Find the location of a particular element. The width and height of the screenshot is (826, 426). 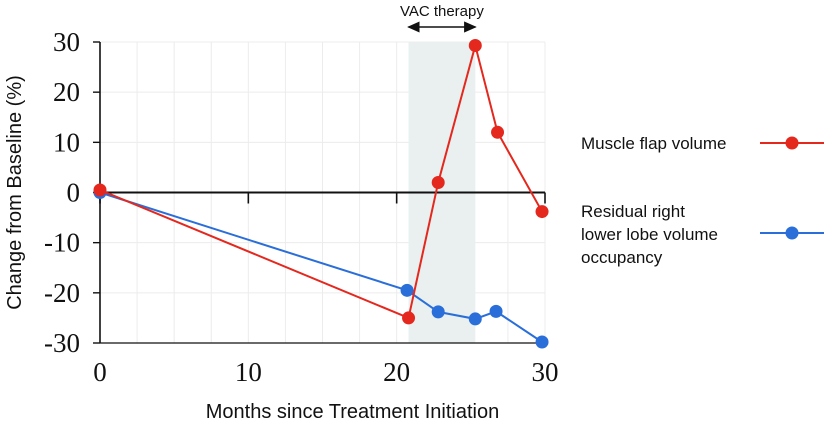

y-axis-title: Change from Baseline (%) is located at coordinates (15, 192).